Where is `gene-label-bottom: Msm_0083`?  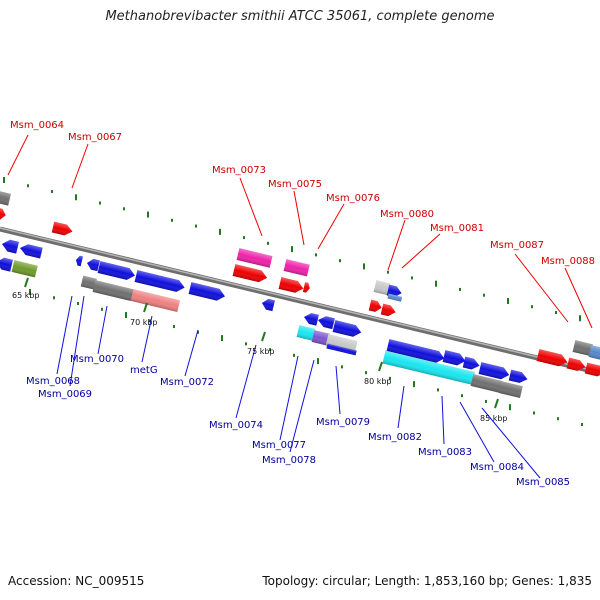
gene-label-bottom: Msm_0083 is located at coordinates (445, 452).